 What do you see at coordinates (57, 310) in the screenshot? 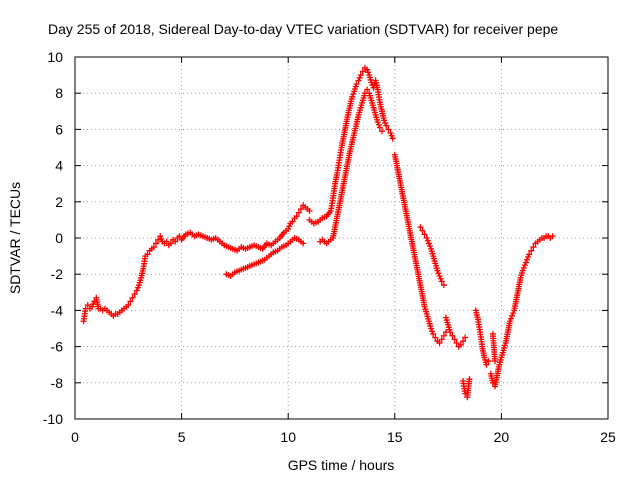
I see `y-tick-label: -4` at bounding box center [57, 310].